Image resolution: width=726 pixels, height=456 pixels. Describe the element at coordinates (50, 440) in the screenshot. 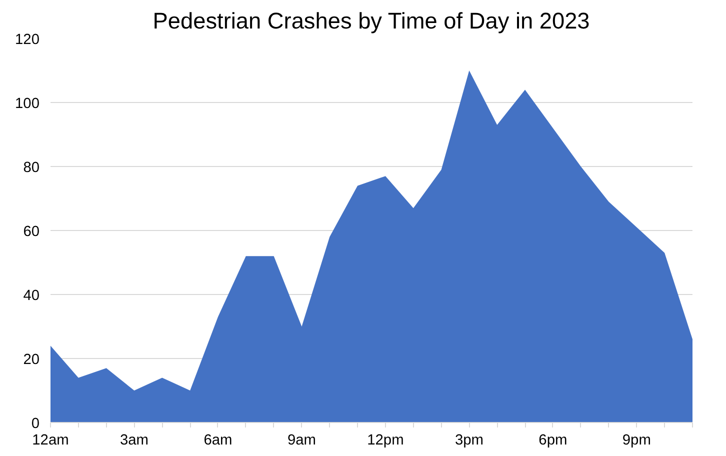

I see `x-tick-label: 12am` at that location.